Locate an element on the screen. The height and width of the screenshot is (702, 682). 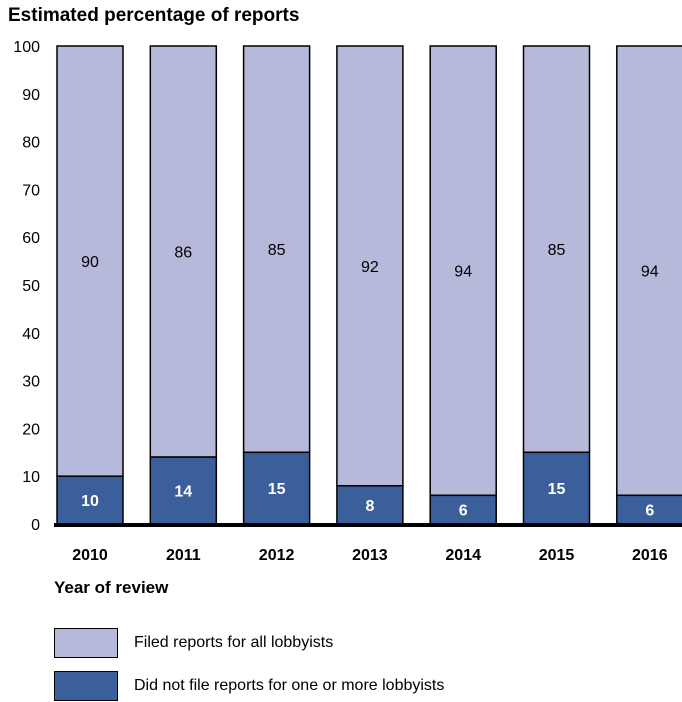
legend-swatch-filed is located at coordinates (86, 643).